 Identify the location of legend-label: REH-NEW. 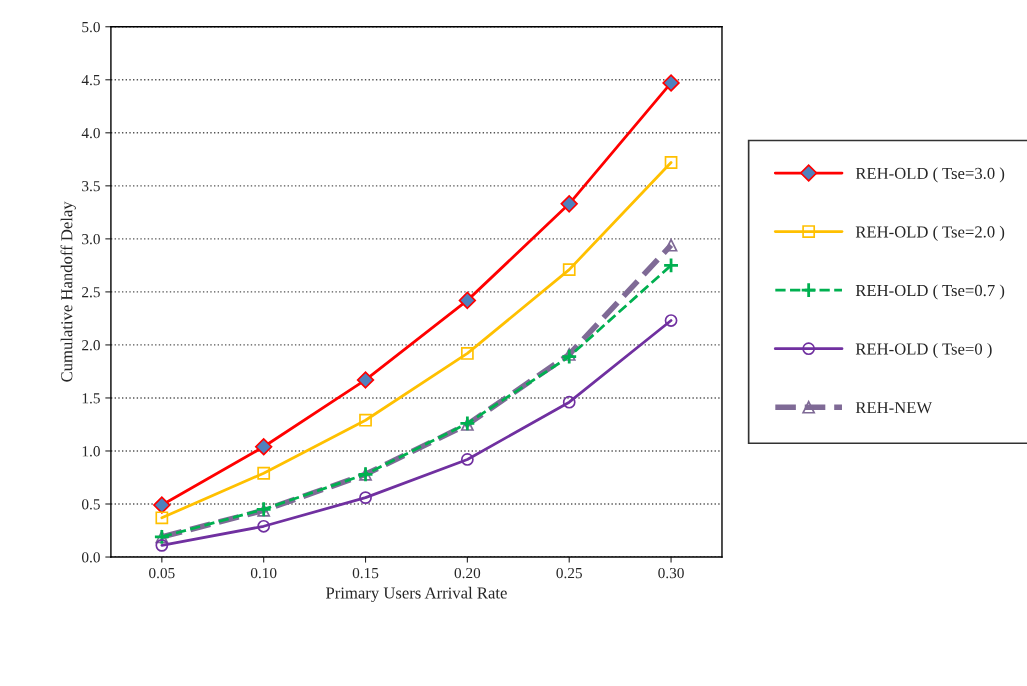
(894, 408).